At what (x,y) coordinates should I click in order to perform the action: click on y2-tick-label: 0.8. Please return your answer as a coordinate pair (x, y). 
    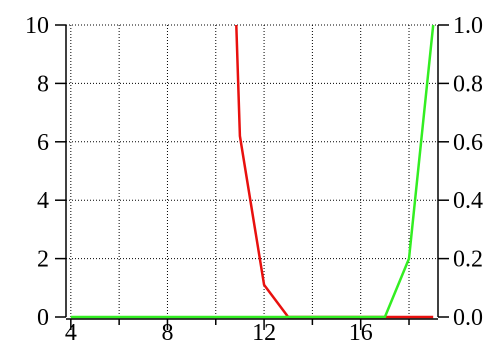
    Looking at the image, I should click on (468, 84).